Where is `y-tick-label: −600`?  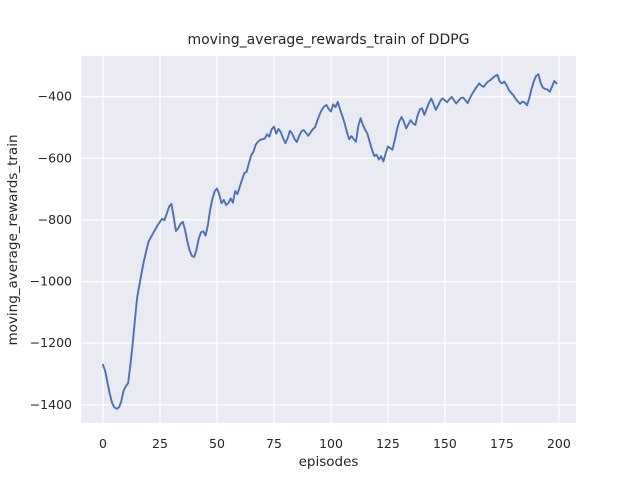
y-tick-label: −600 is located at coordinates (55, 157).